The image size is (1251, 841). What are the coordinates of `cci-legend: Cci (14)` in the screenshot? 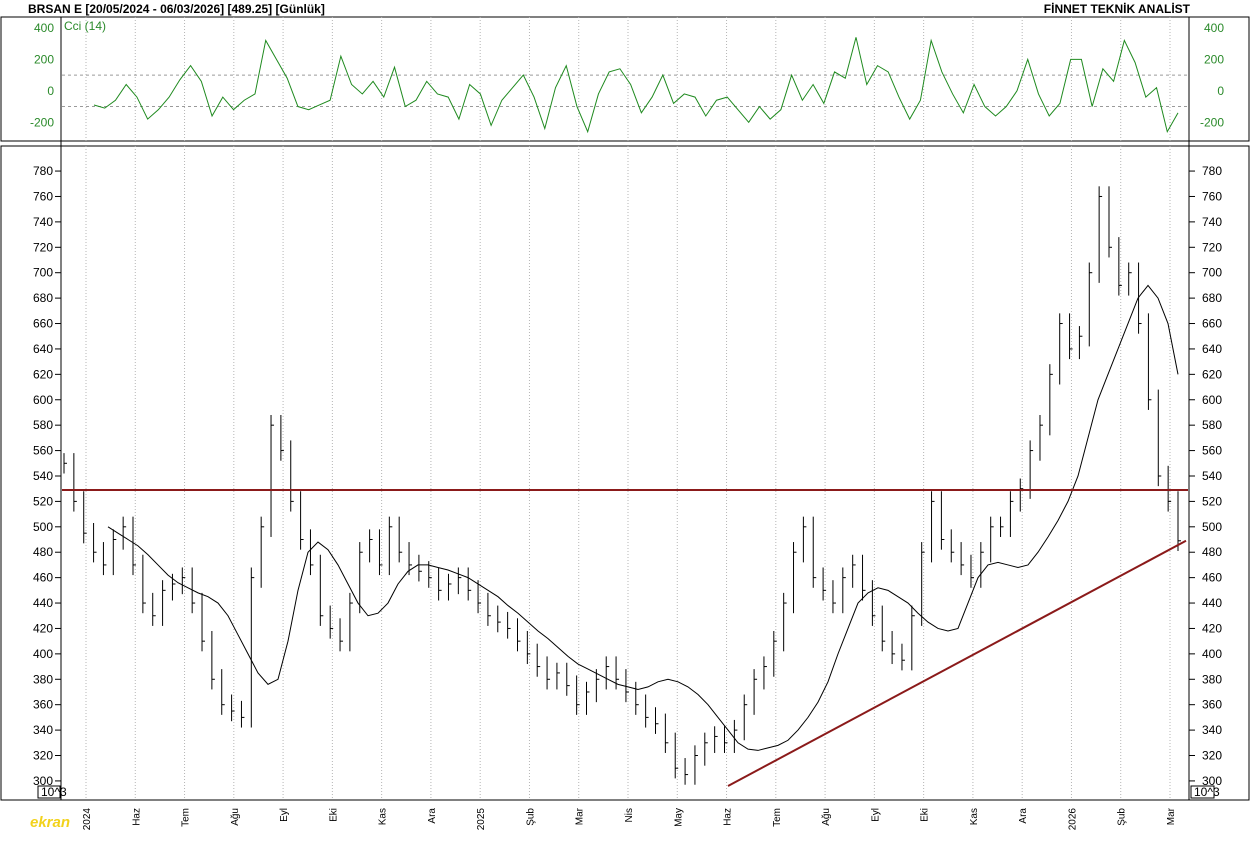 It's located at (85, 26).